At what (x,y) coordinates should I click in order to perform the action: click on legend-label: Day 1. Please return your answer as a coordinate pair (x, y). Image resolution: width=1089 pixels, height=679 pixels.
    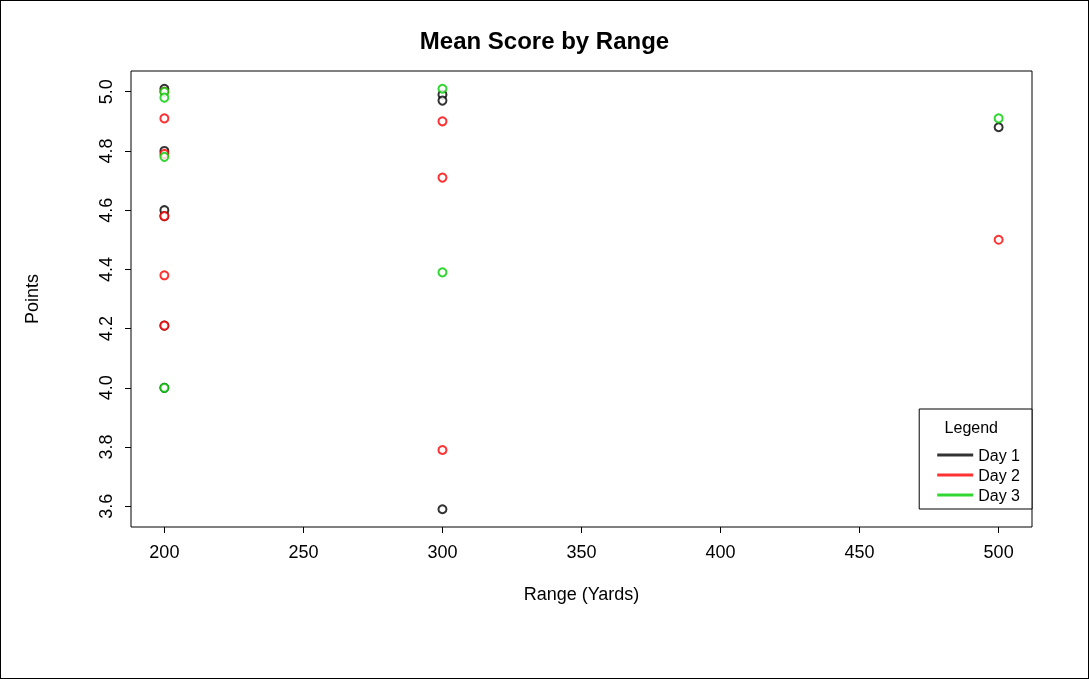
    Looking at the image, I should click on (999, 455).